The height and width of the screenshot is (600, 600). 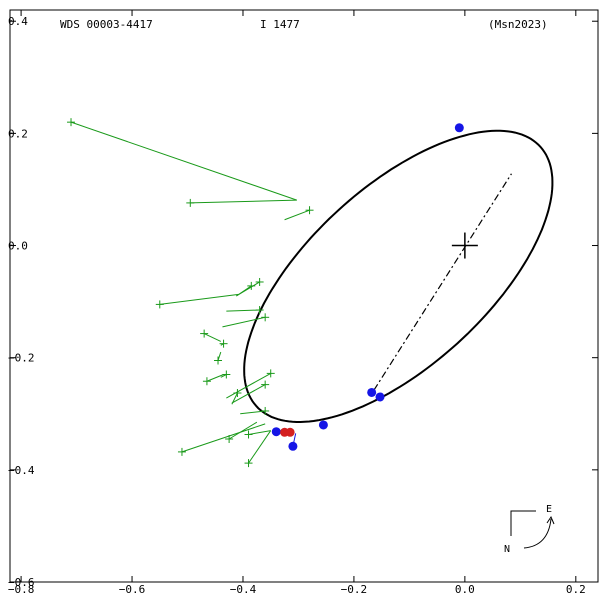 What do you see at coordinates (550, 520) in the screenshot?
I see `compass-arrow-head` at bounding box center [550, 520].